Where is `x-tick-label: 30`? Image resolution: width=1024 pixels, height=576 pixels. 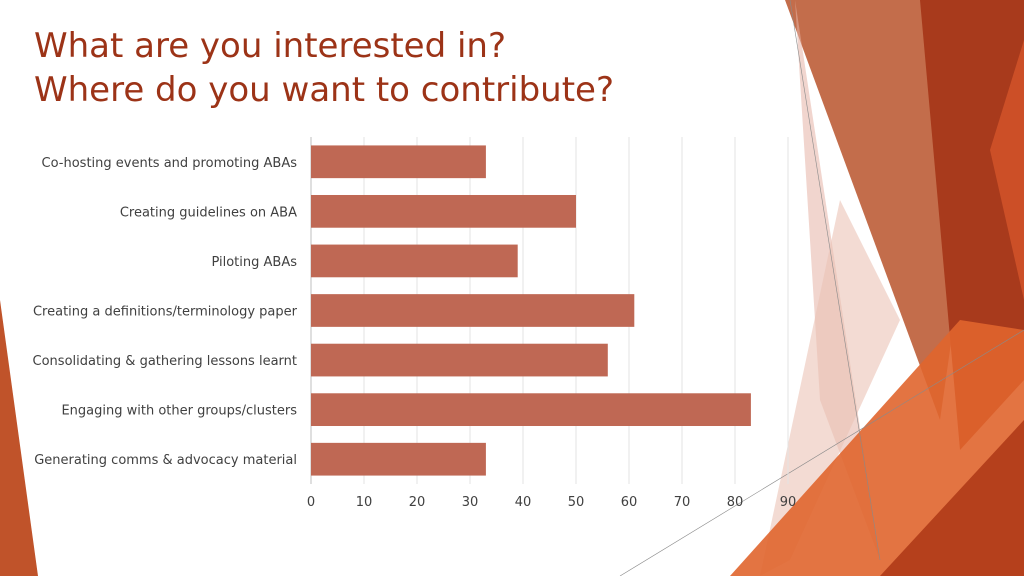 x-tick-label: 30 is located at coordinates (470, 502).